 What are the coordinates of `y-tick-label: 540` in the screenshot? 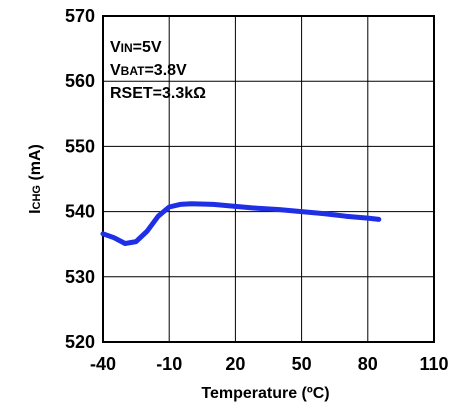 It's located at (80, 212).